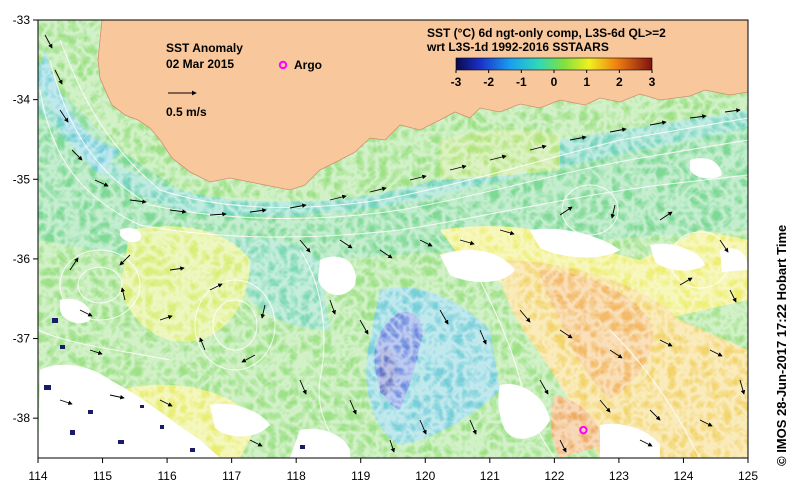  I want to click on argo-legend-label: Argo, so click(308, 65).